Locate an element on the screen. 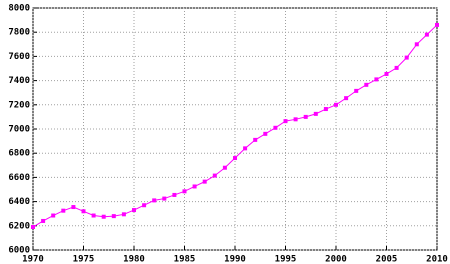 Image resolution: width=450 pixels, height=264 pixels. x-tick-label: 1975 is located at coordinates (84, 259).